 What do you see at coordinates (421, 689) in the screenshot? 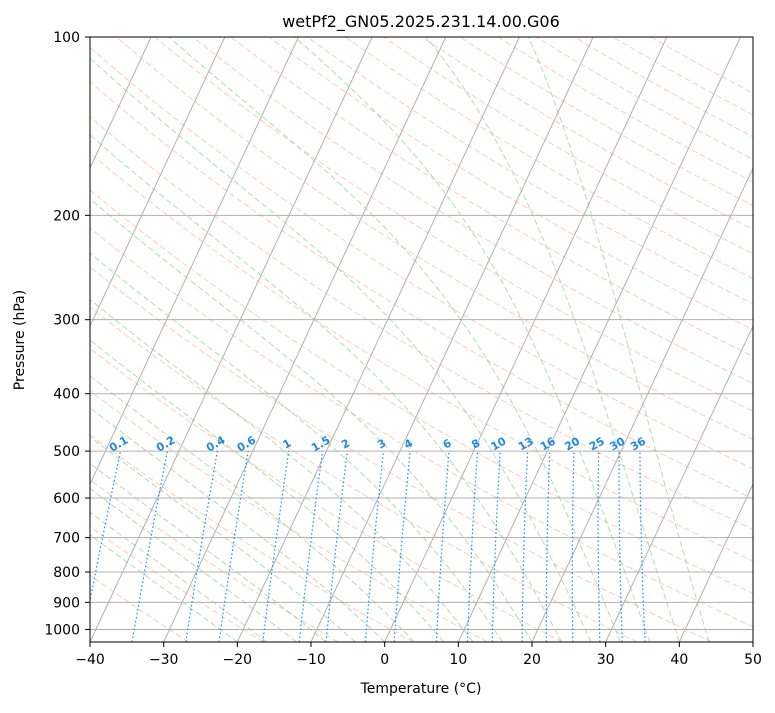
I see `x-axis-label: Temperature (°C)` at bounding box center [421, 689].